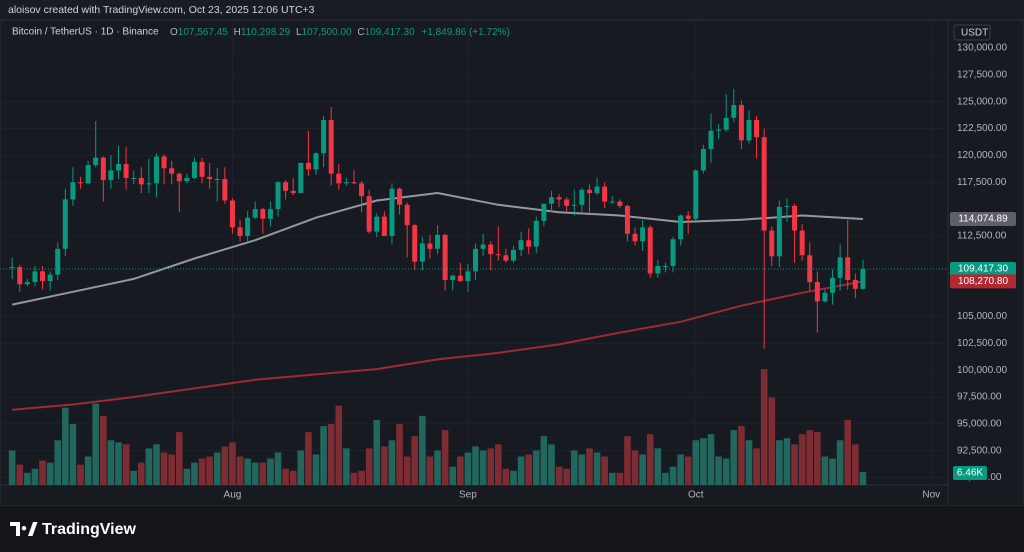  I want to click on y-tick-label: 122,500.00, so click(982, 128).